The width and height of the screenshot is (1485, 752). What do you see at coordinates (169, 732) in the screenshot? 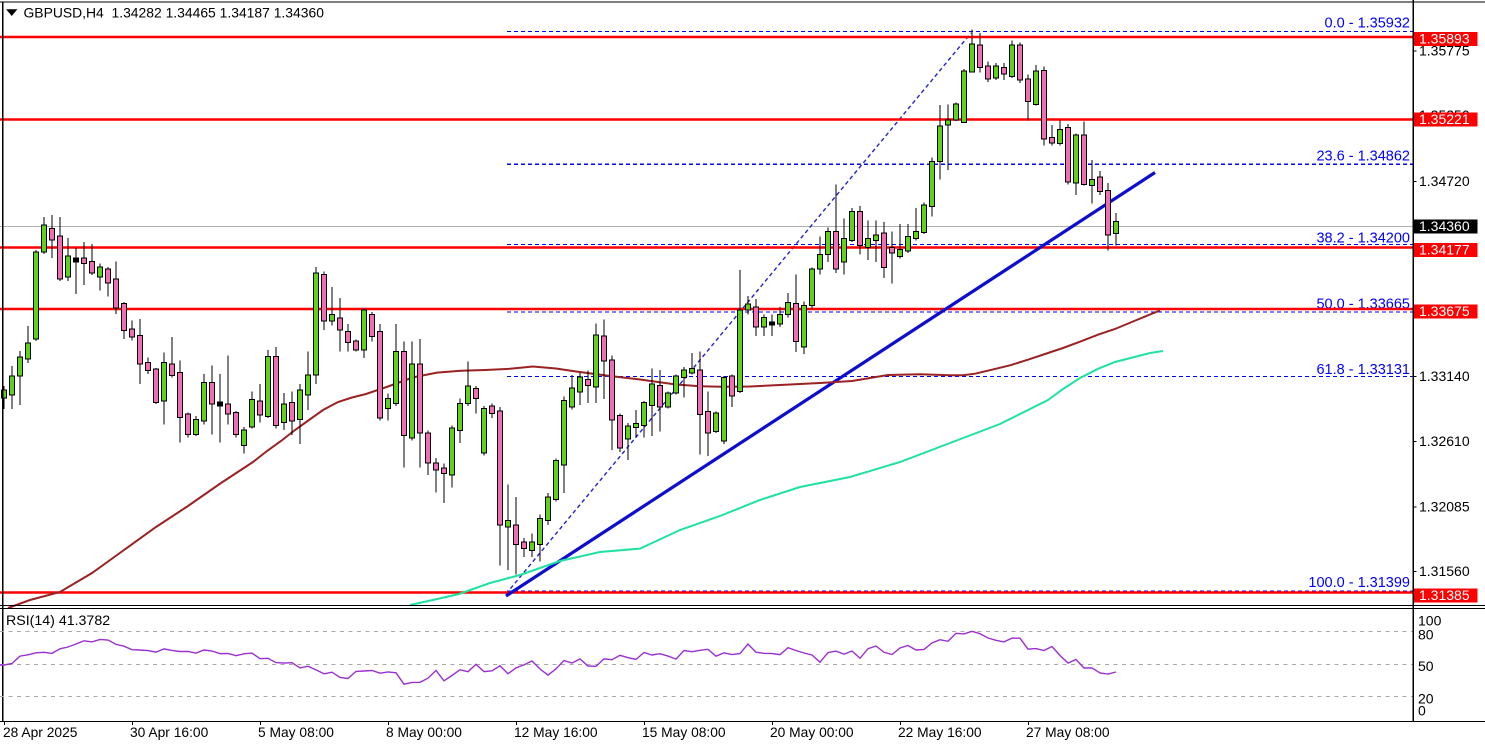
I see `svg-text: 30 Apr 16:00` at bounding box center [169, 732].